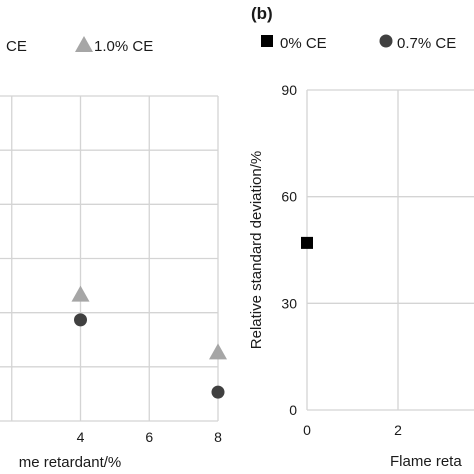  I want to click on y-tick-label: 30, so click(289, 303).